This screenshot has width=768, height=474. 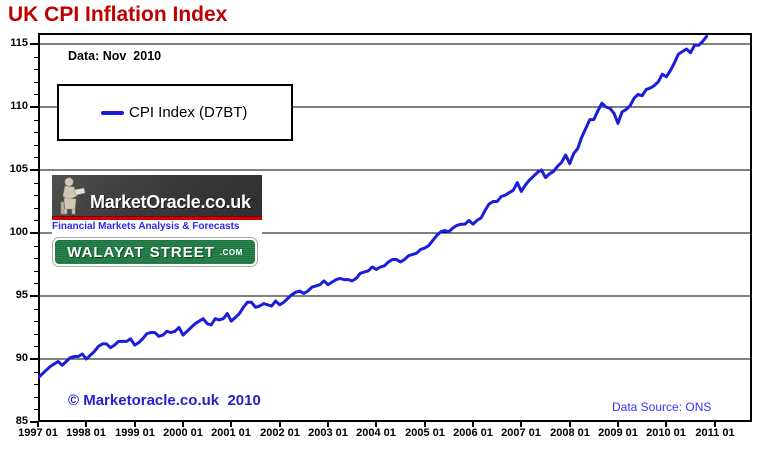 I want to click on y-tick-label: 95, so click(x=21, y=295).